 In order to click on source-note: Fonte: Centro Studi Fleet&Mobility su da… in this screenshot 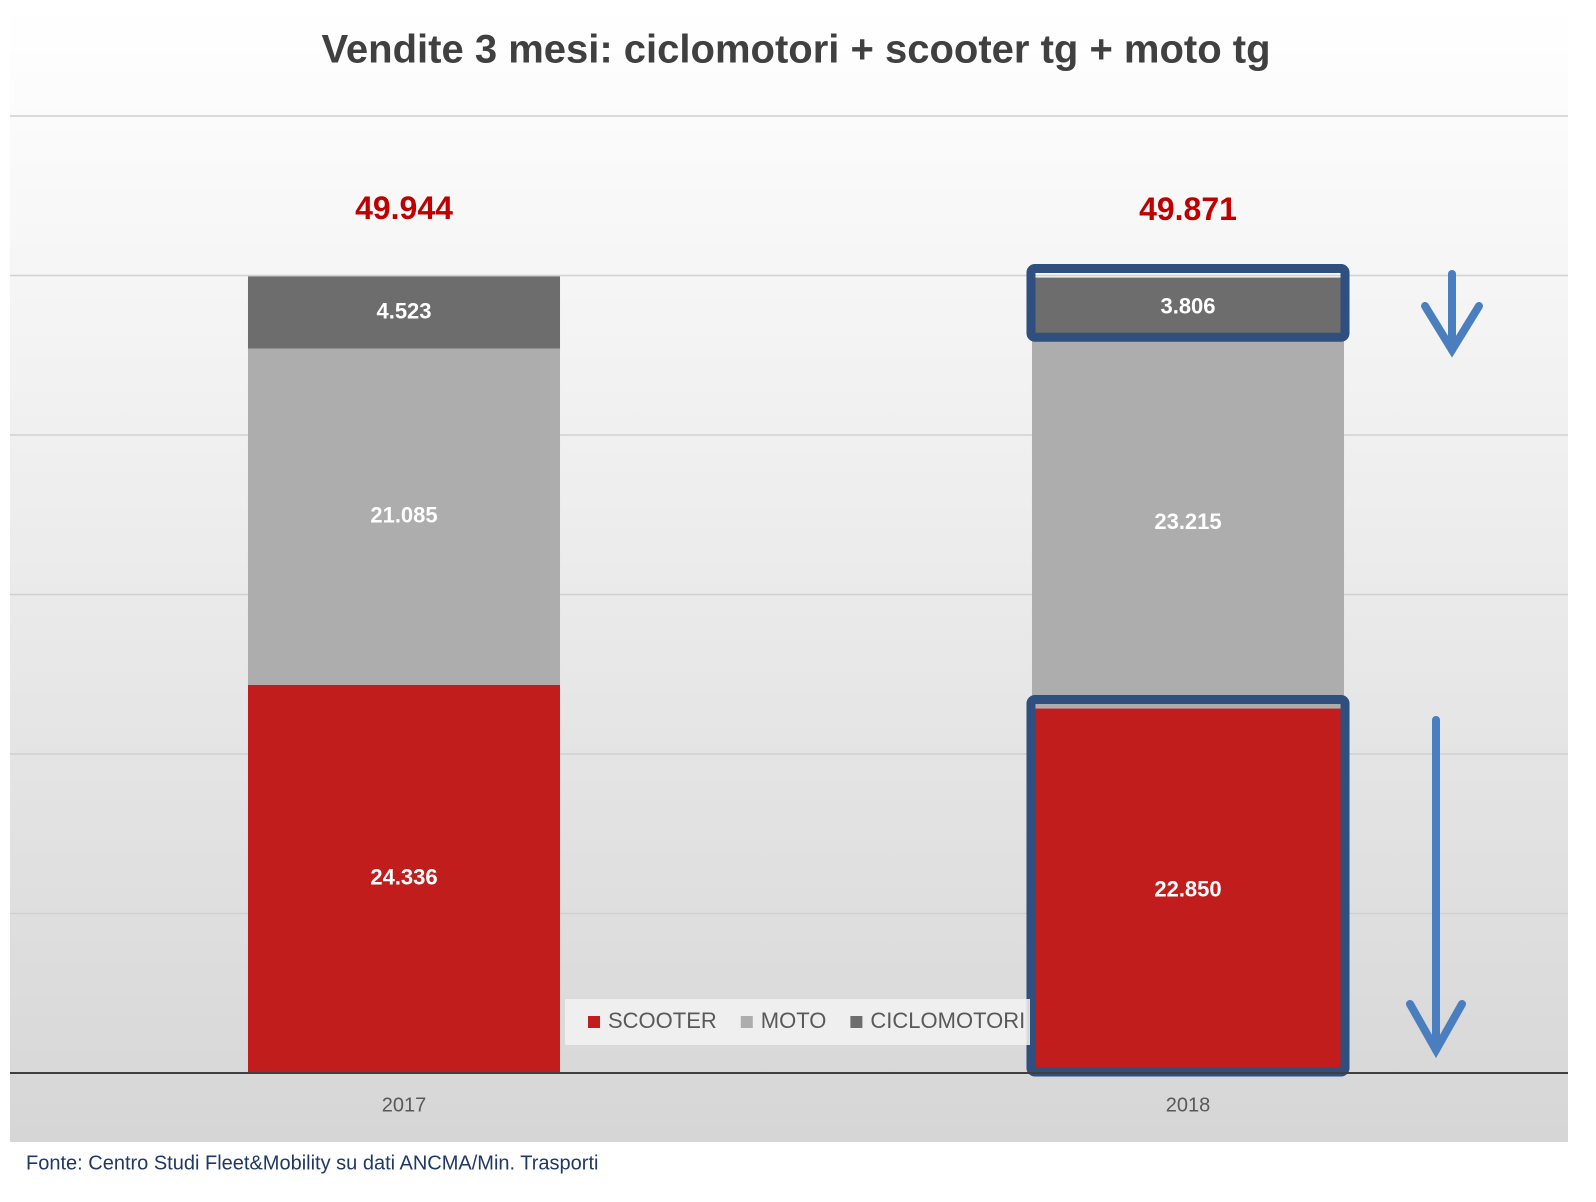, I will do `click(312, 1163)`.